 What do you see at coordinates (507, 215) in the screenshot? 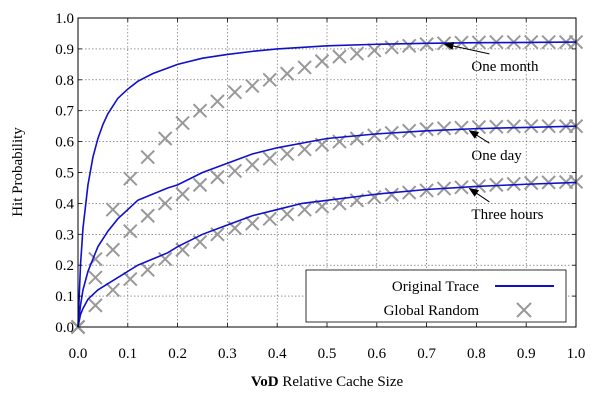
I see `annotation-label: Three hours` at bounding box center [507, 215].